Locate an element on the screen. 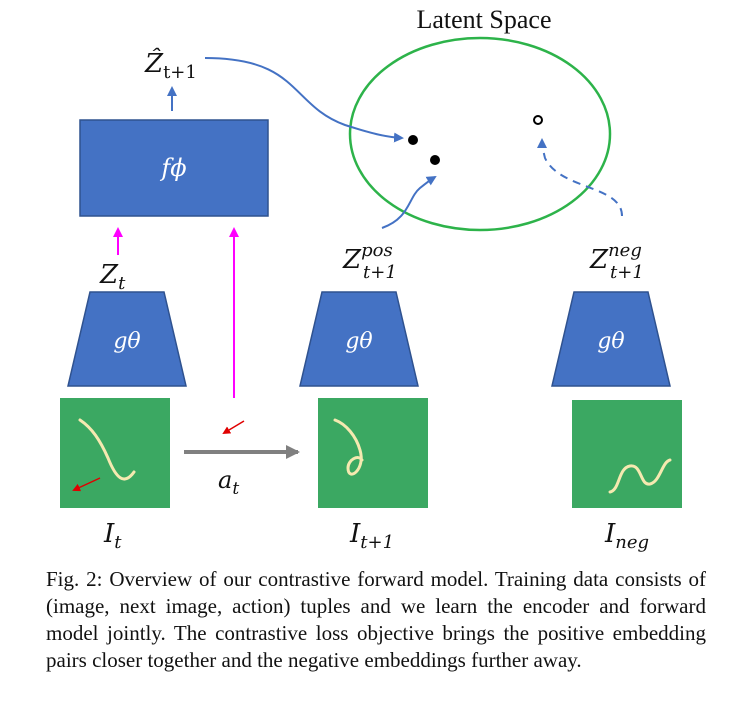 The height and width of the screenshot is (711, 733). image-current is located at coordinates (115, 453).